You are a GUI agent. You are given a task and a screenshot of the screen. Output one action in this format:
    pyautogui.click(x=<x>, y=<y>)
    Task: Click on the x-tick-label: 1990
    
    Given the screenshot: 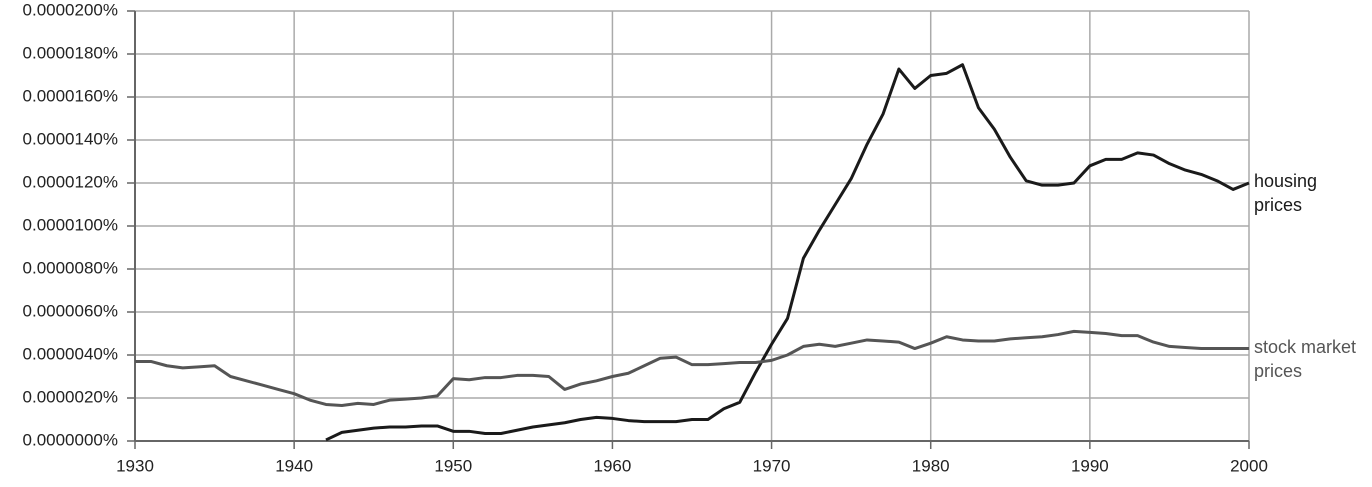 What is the action you would take?
    pyautogui.click(x=1090, y=465)
    